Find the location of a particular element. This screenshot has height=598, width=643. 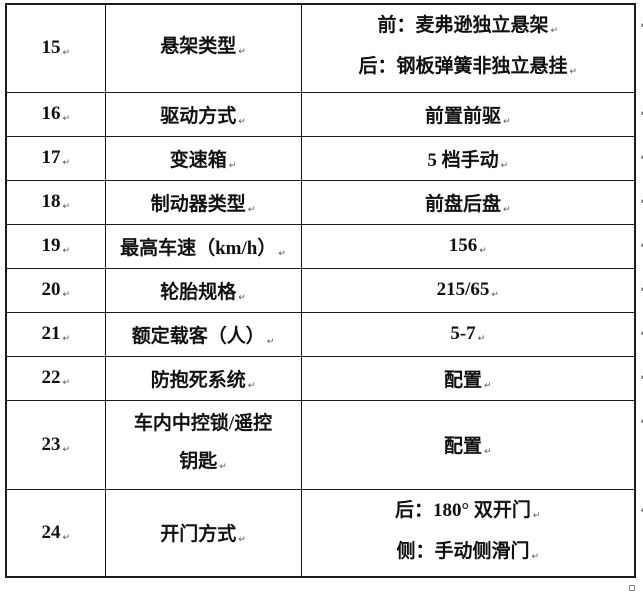

row-number-cell: 17 ↵ is located at coordinates (55, 158).